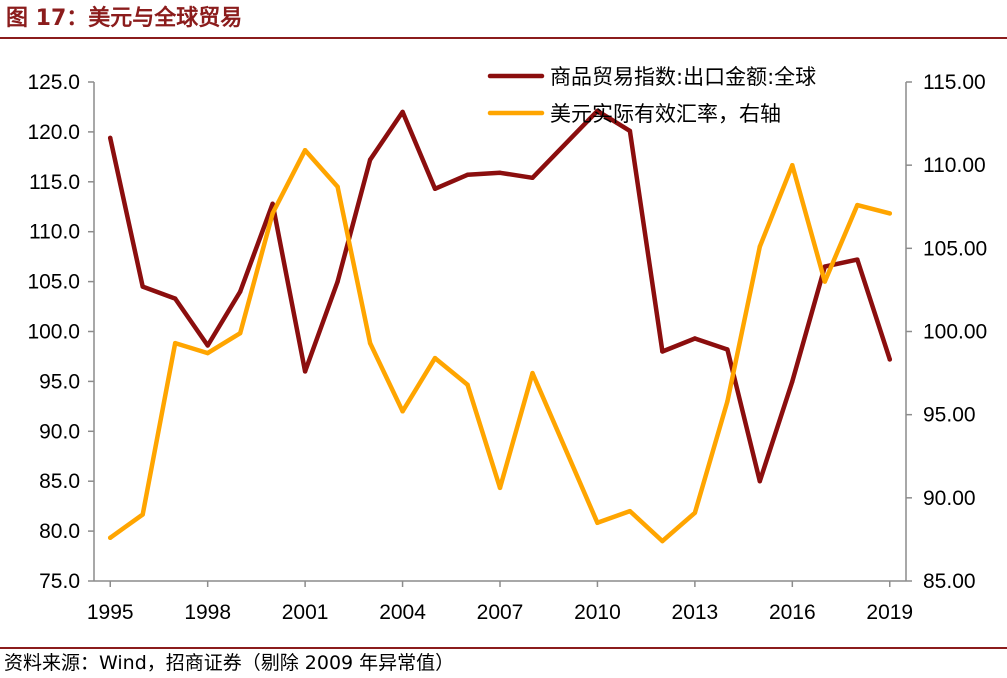 Image resolution: width=1007 pixels, height=678 pixels. What do you see at coordinates (54, 182) in the screenshot?
I see `y-left-tick-label: 115.0` at bounding box center [54, 182].